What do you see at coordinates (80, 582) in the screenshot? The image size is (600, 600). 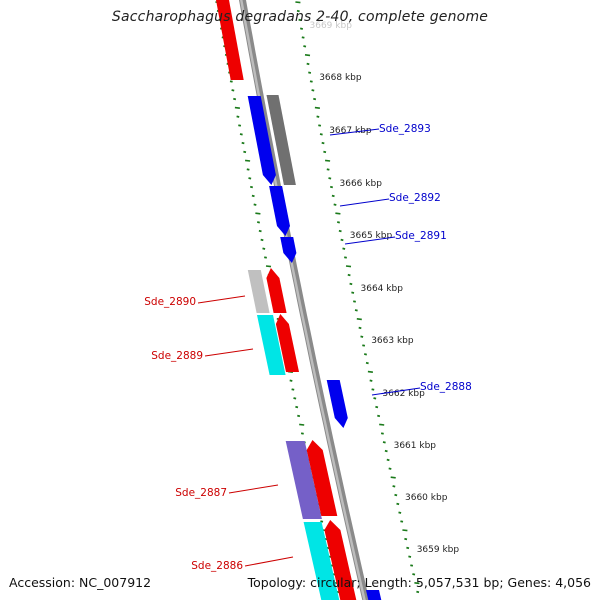 I see `accession-text: Accession: NC_007912` at bounding box center [80, 582].